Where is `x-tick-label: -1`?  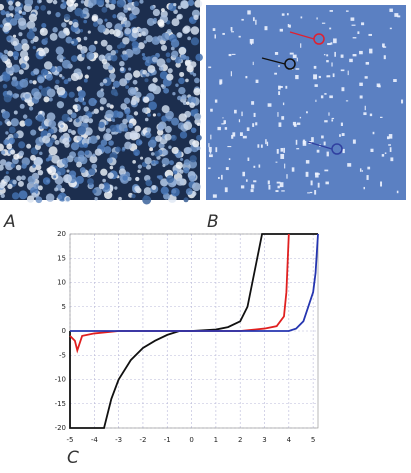
x-tick-label: -1 is located at coordinates (167, 440).